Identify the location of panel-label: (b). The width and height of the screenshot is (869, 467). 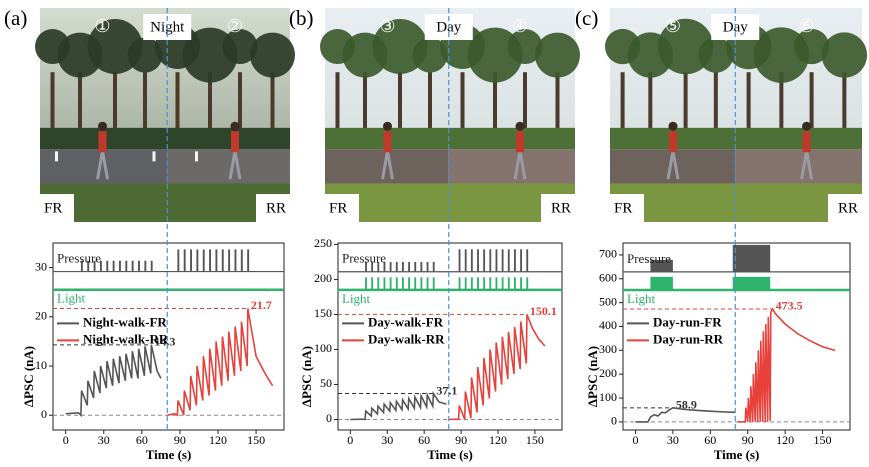
(301, 18).